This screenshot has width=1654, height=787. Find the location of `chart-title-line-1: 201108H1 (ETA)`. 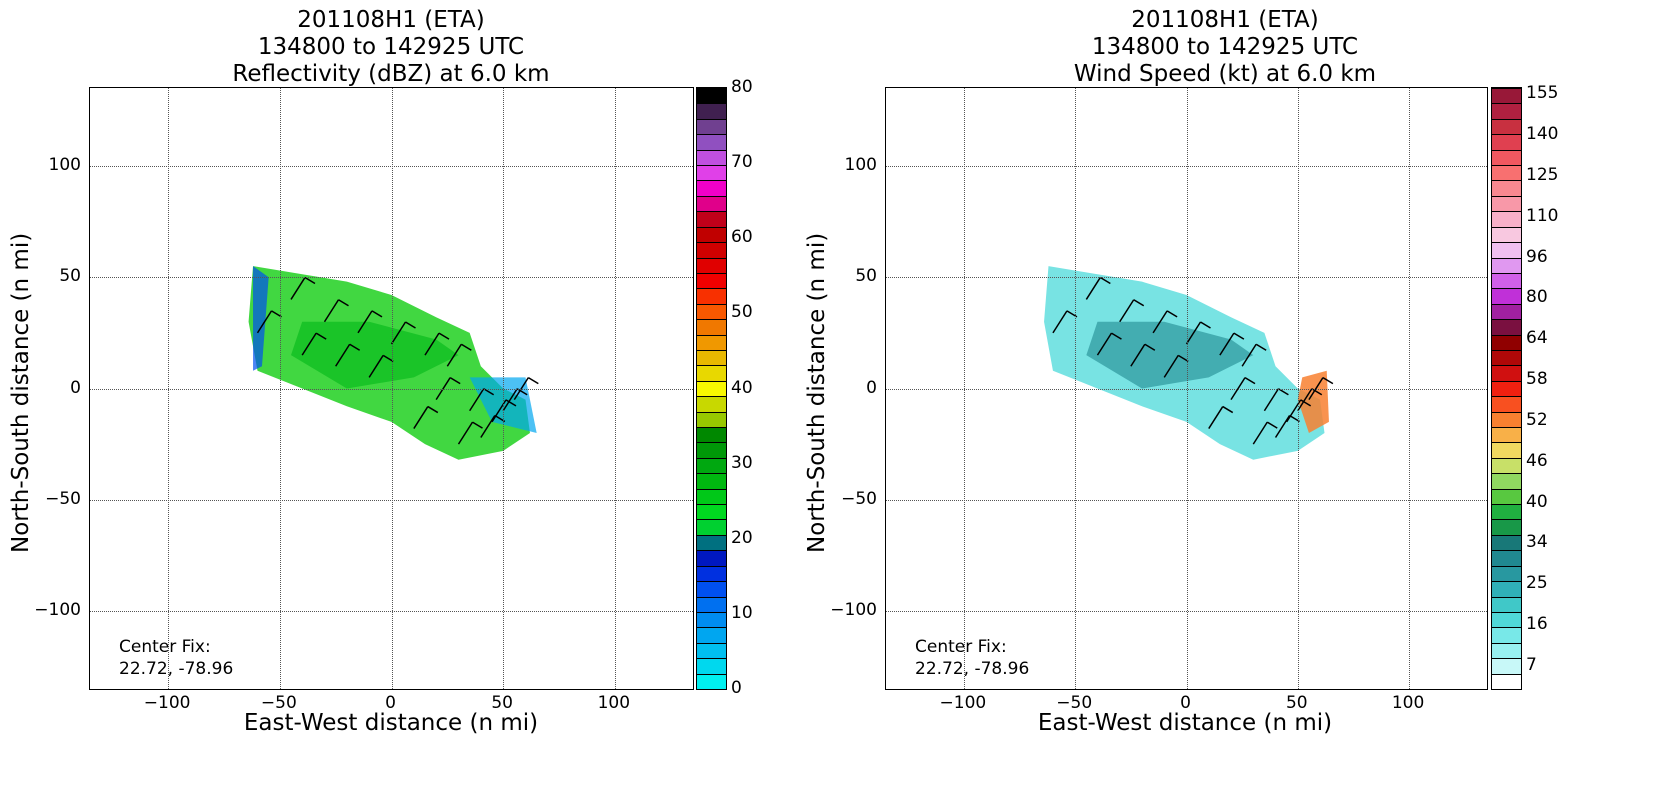

chart-title-line-1: 201108H1 (ETA) is located at coordinates (391, 20).